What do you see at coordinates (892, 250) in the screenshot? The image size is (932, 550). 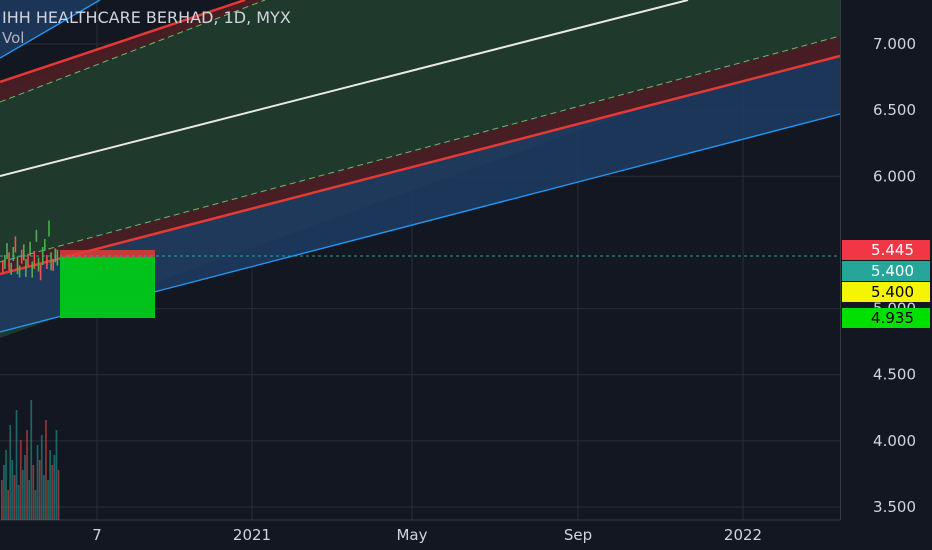 I see `price-tag-label: 5.445` at bounding box center [892, 250].